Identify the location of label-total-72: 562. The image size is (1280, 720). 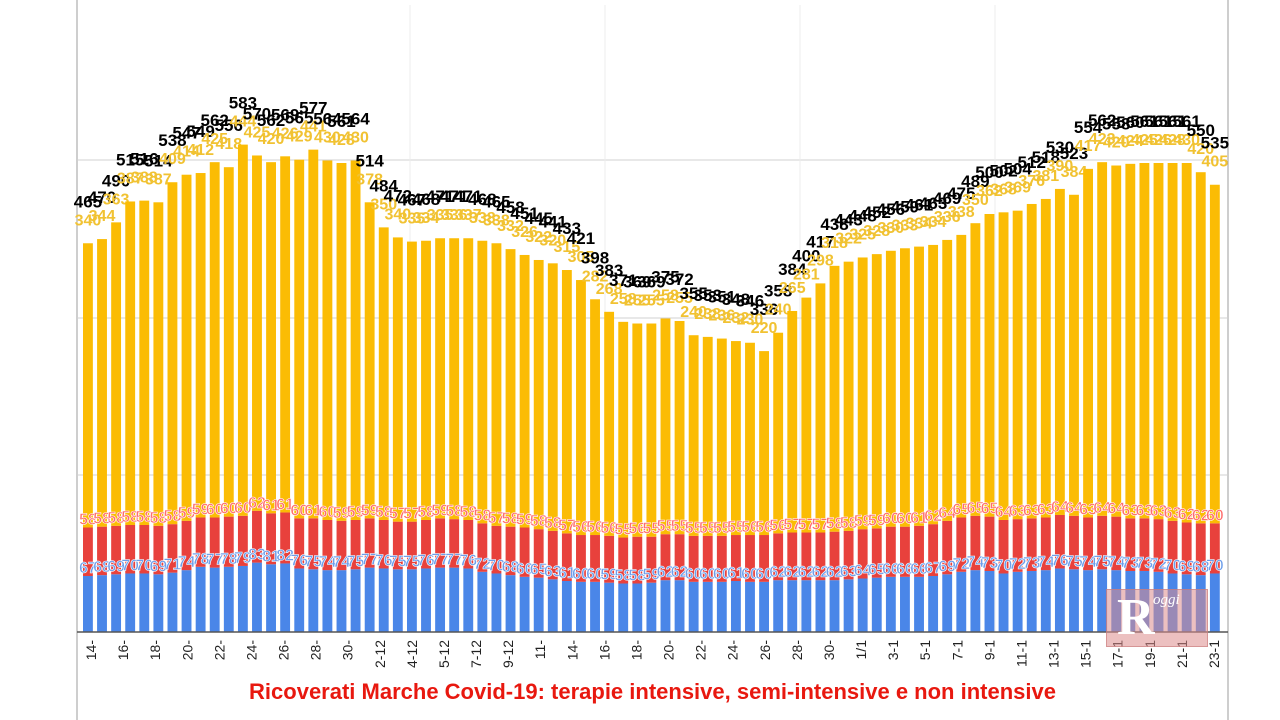
(1102, 120).